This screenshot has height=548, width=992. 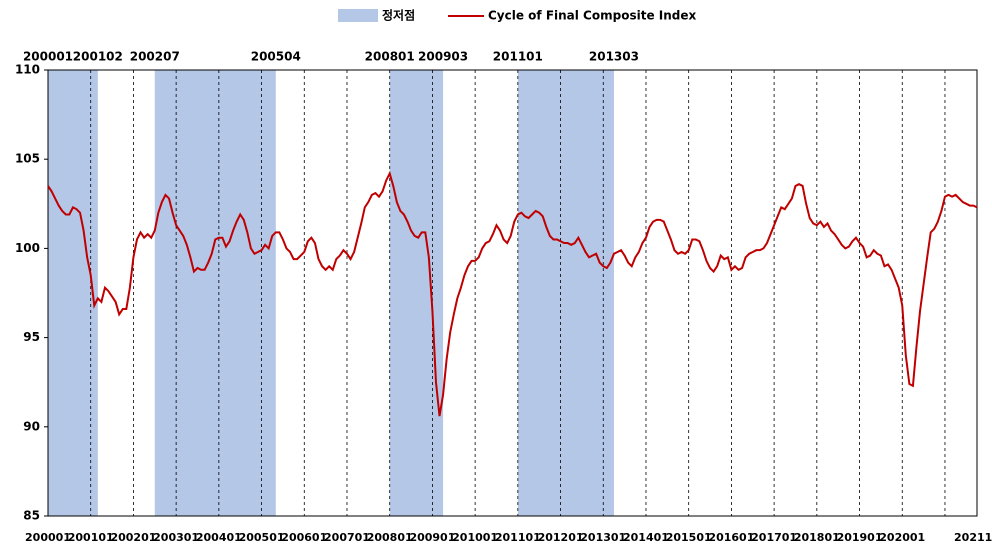 What do you see at coordinates (475, 537) in the screenshot?
I see `x-tick-label: 201001` at bounding box center [475, 537].